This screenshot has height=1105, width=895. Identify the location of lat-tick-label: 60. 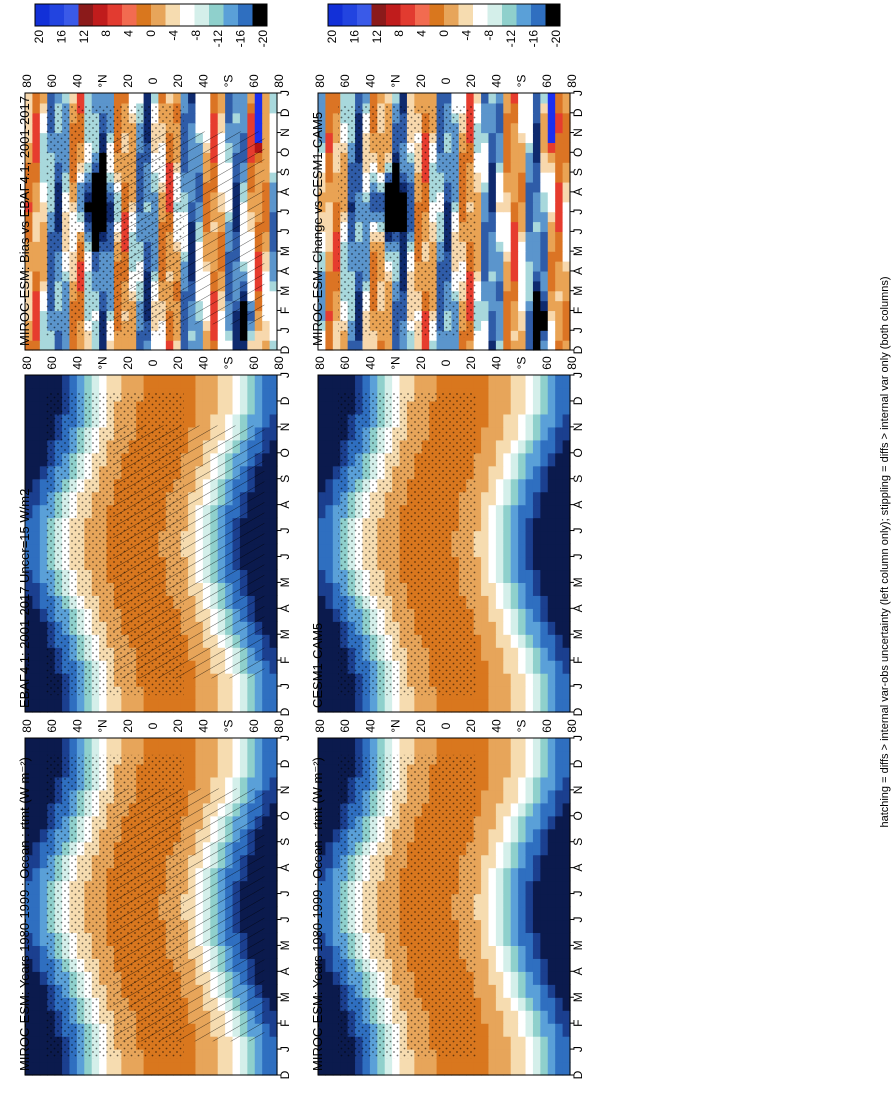
(345, 726).